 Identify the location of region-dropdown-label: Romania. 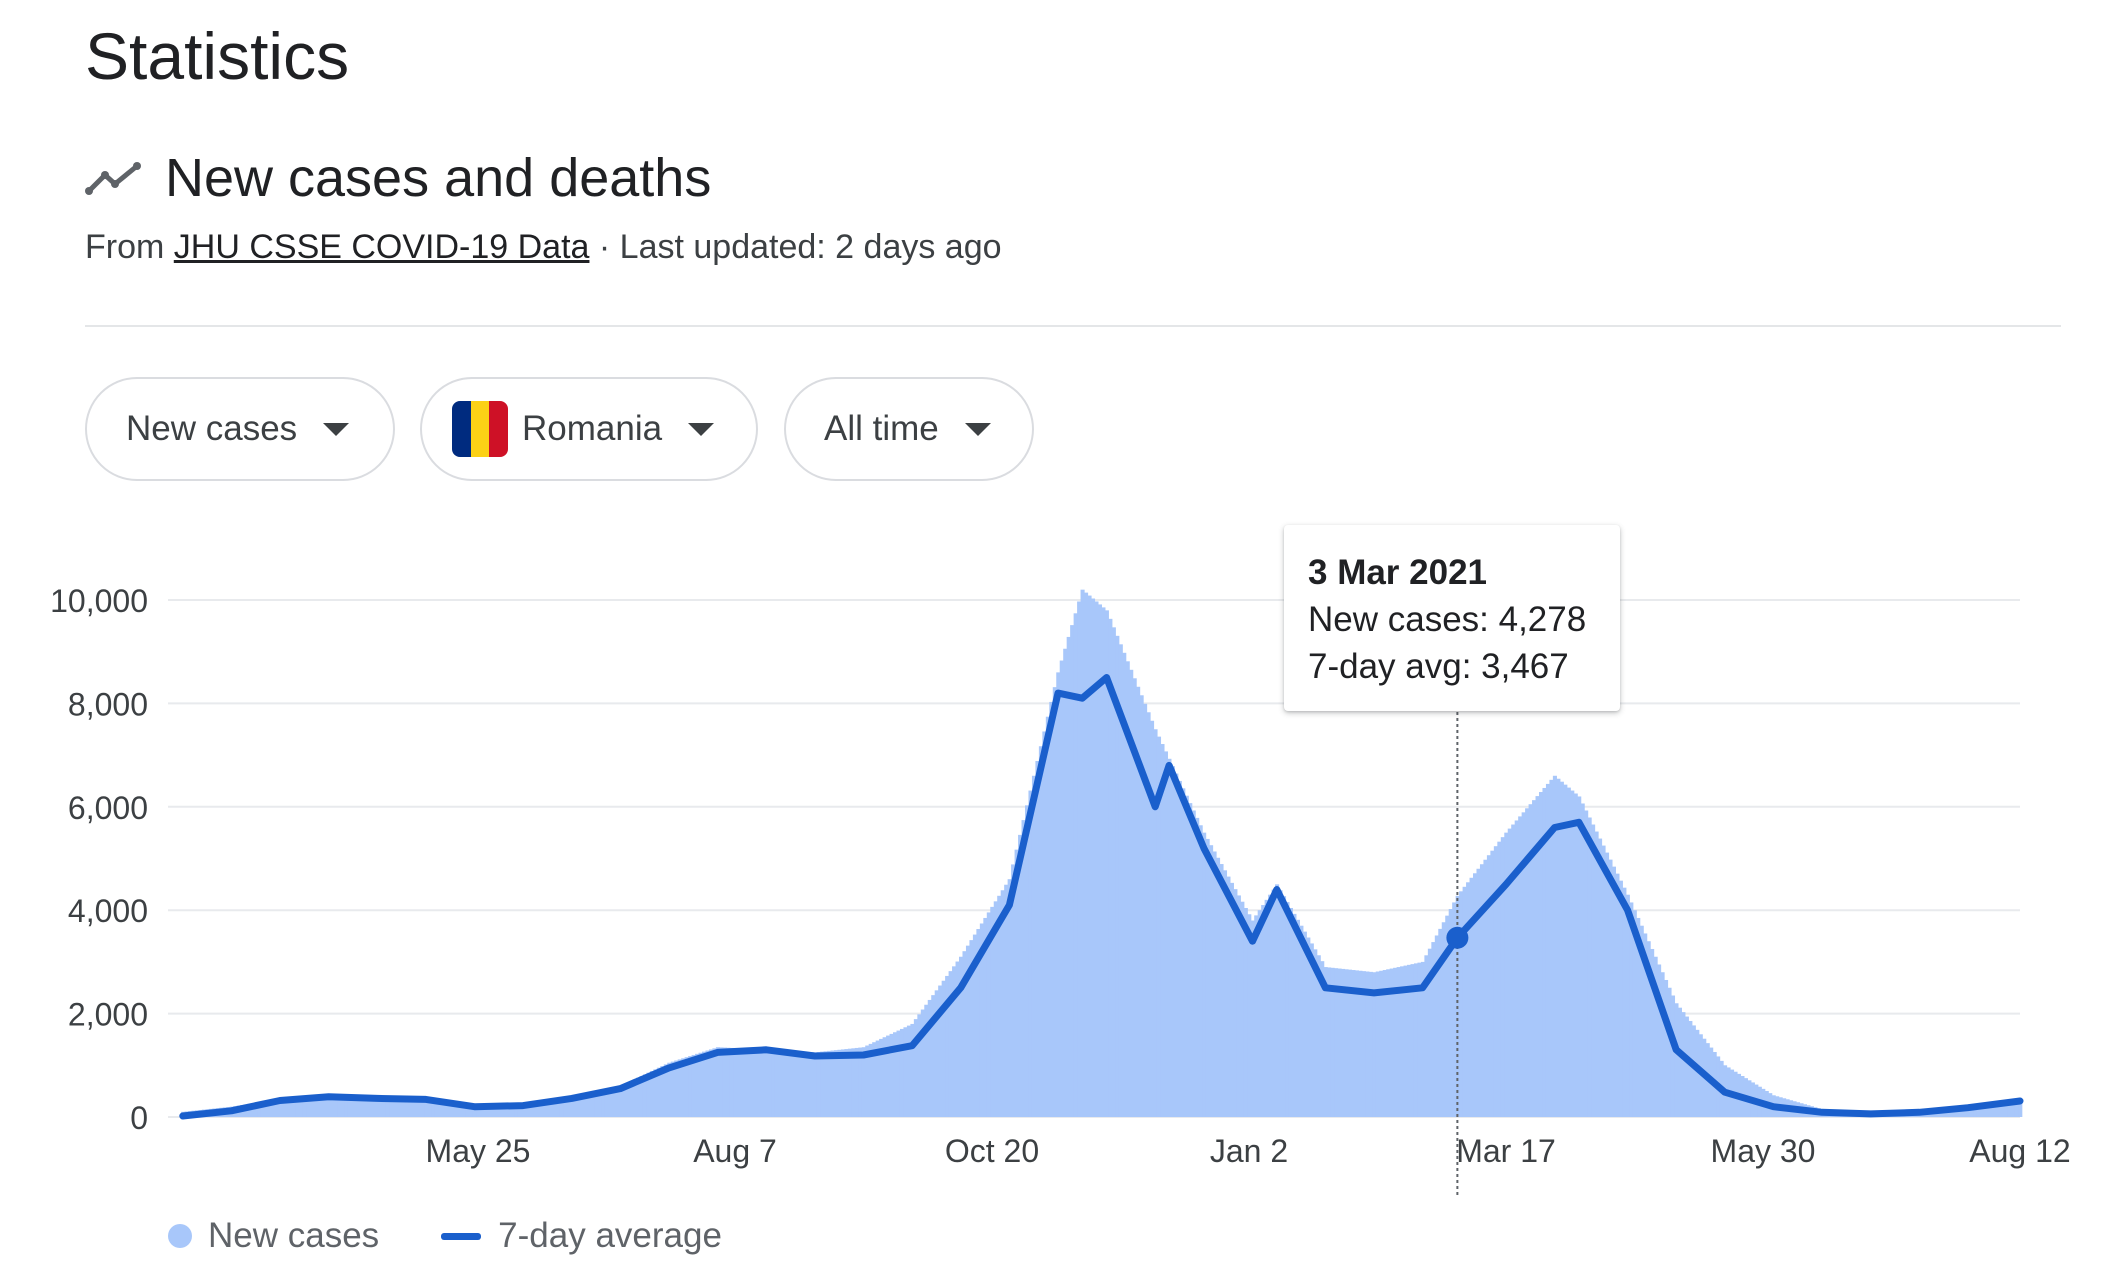
(592, 428).